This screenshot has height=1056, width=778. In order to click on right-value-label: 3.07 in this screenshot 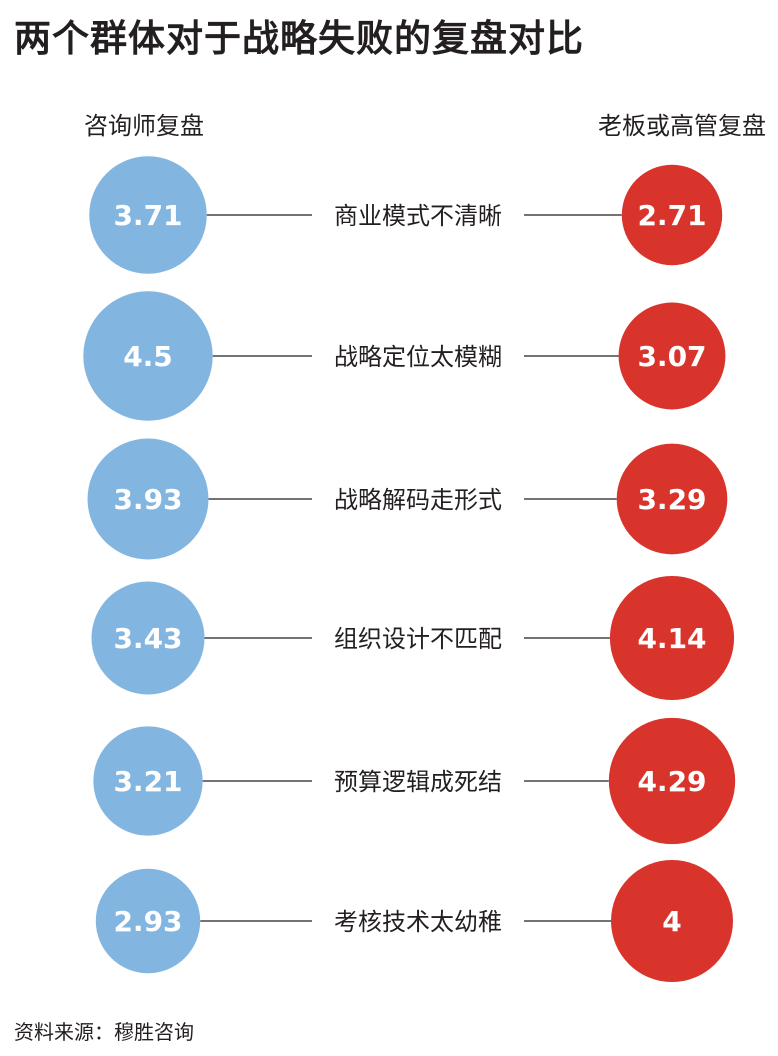, I will do `click(671, 356)`.